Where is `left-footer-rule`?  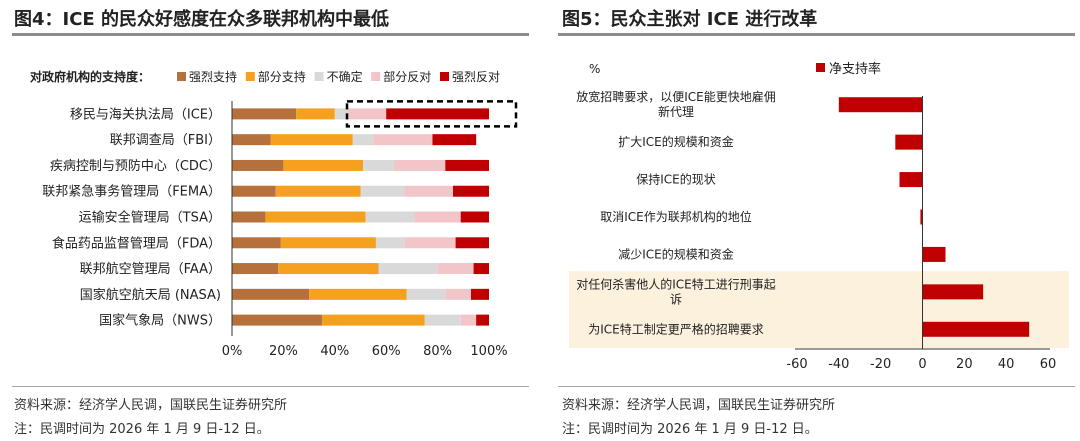
left-footer-rule is located at coordinates (270, 386).